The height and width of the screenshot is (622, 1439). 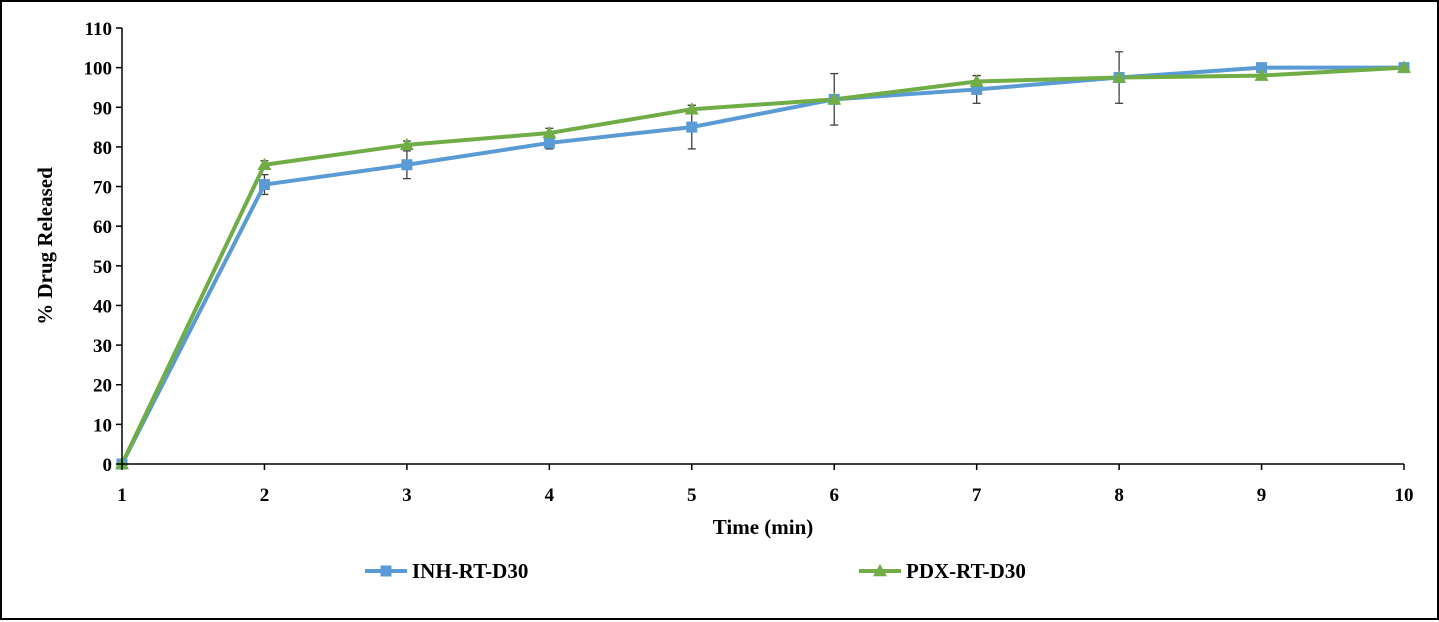 What do you see at coordinates (122, 495) in the screenshot?
I see `x-tick-label: 1` at bounding box center [122, 495].